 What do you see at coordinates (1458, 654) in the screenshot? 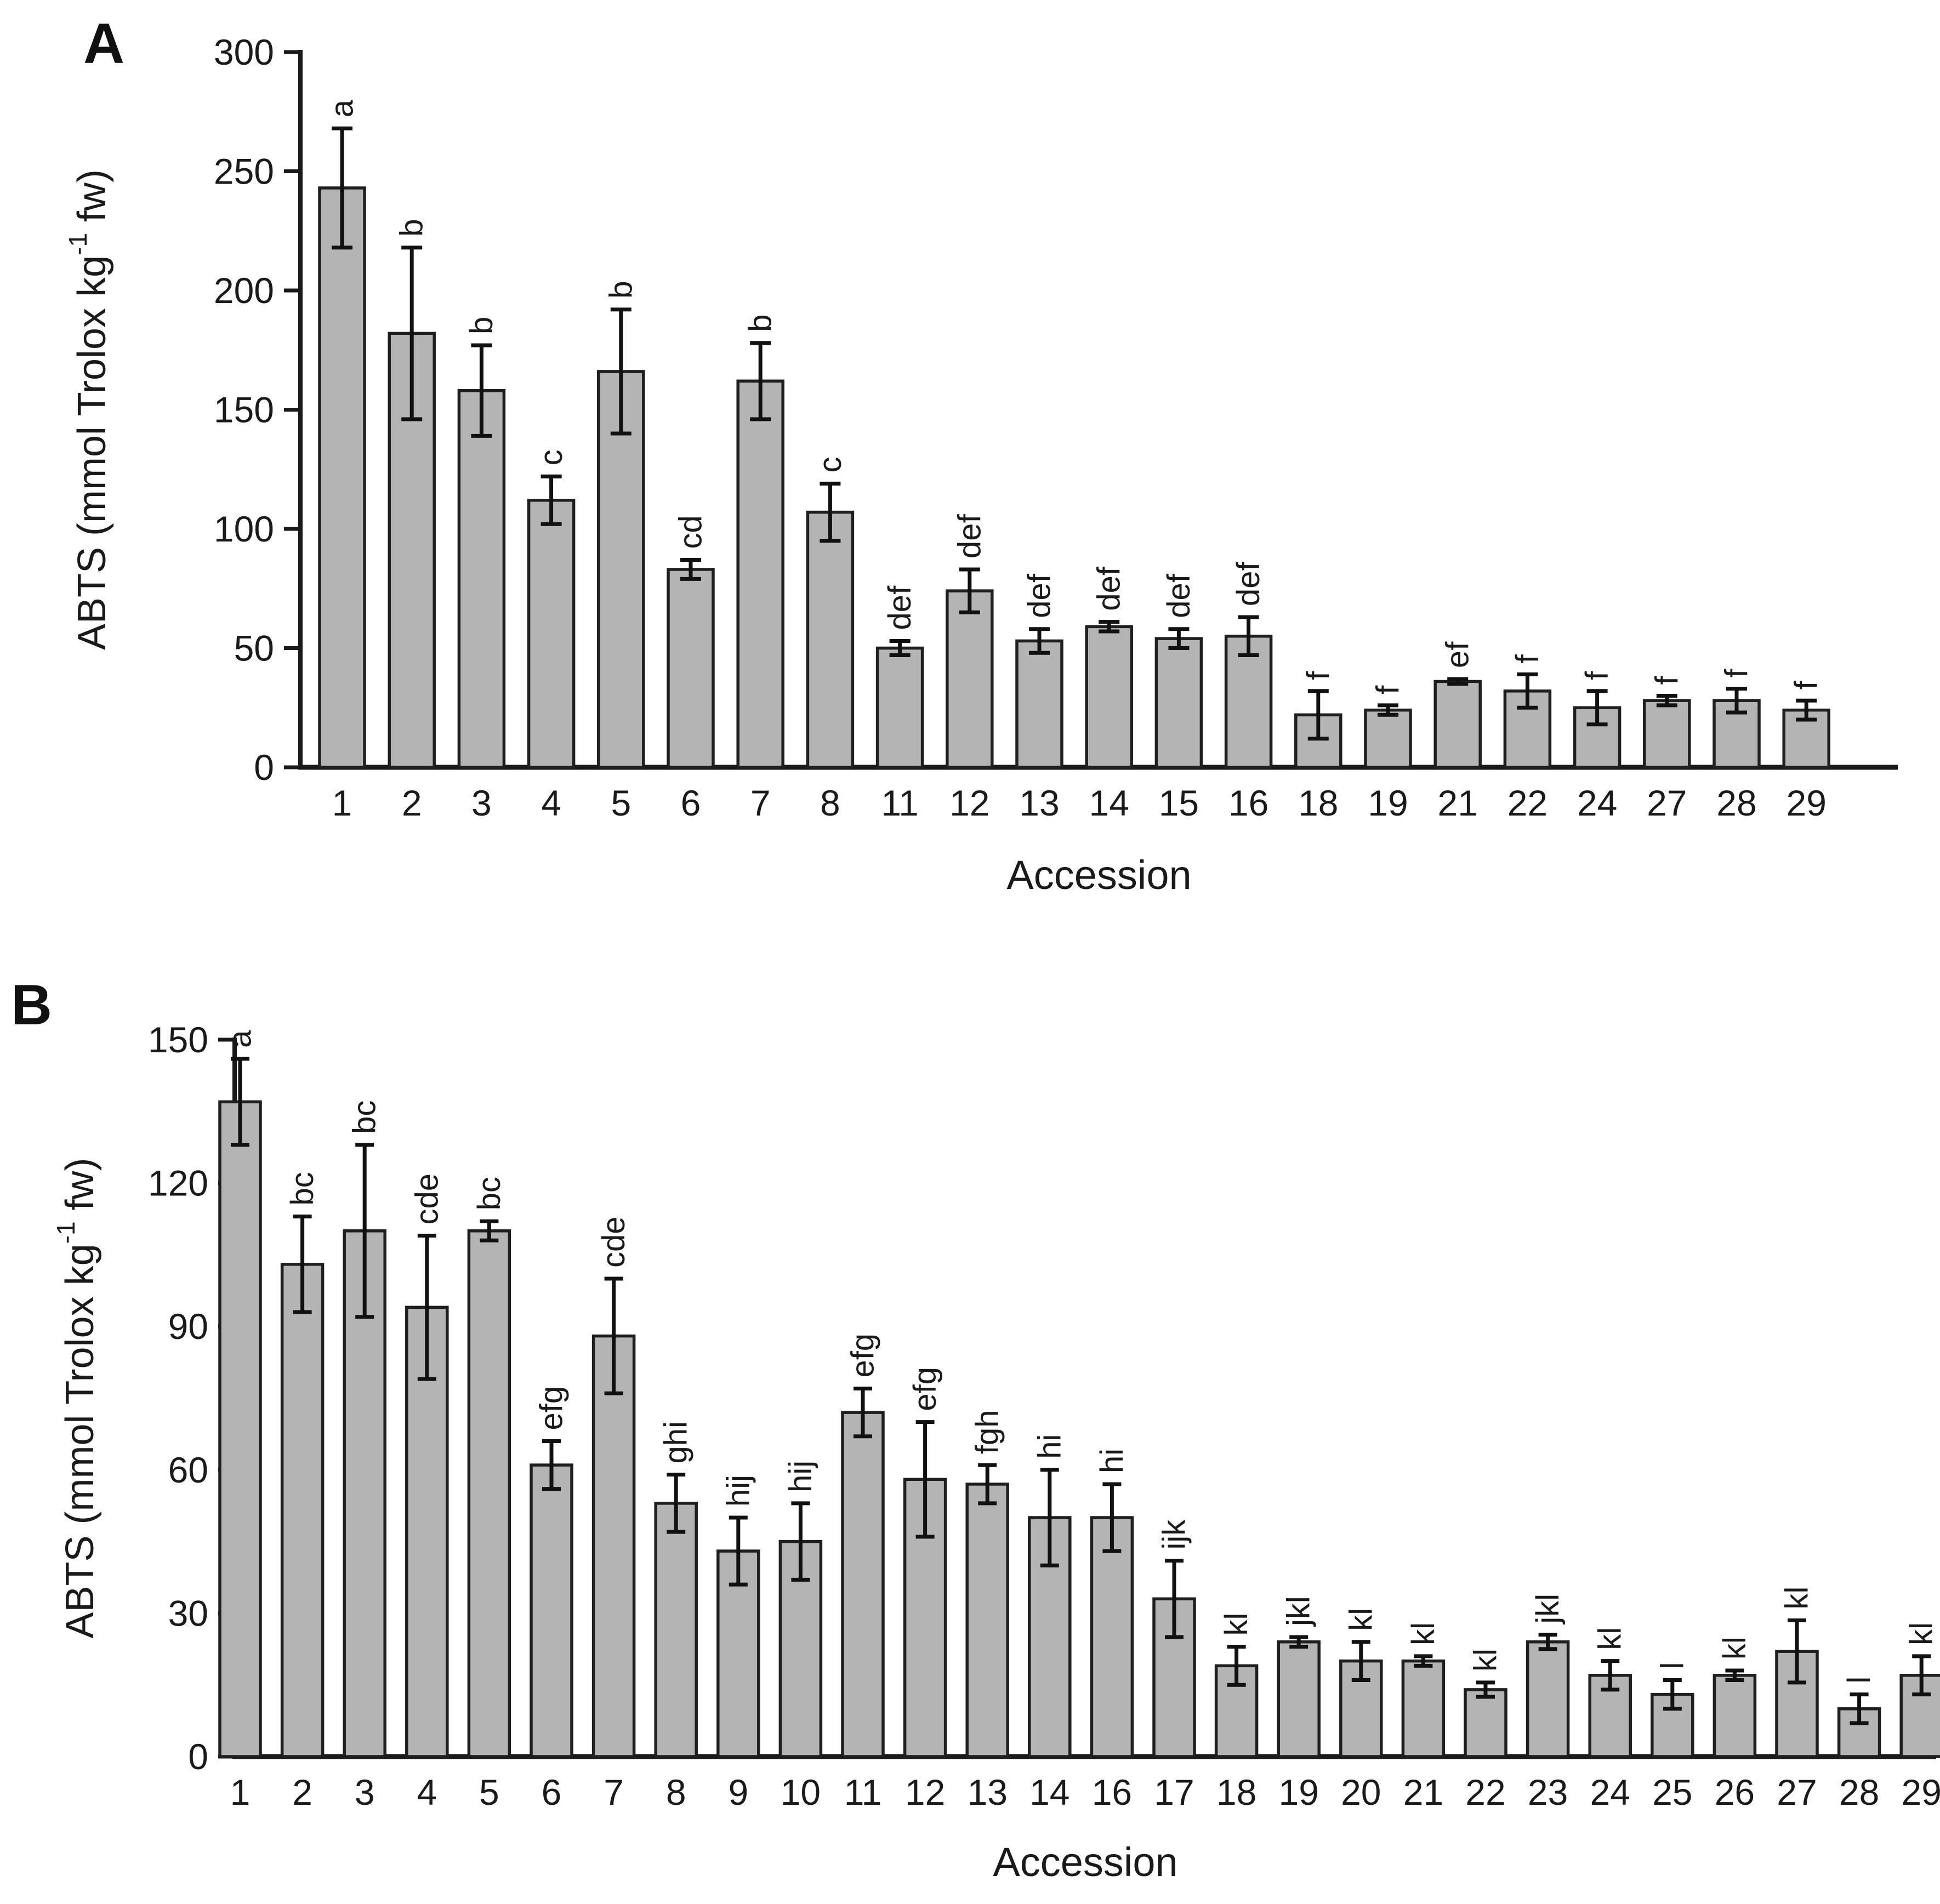
I see `sig-letter: ef` at bounding box center [1458, 654].